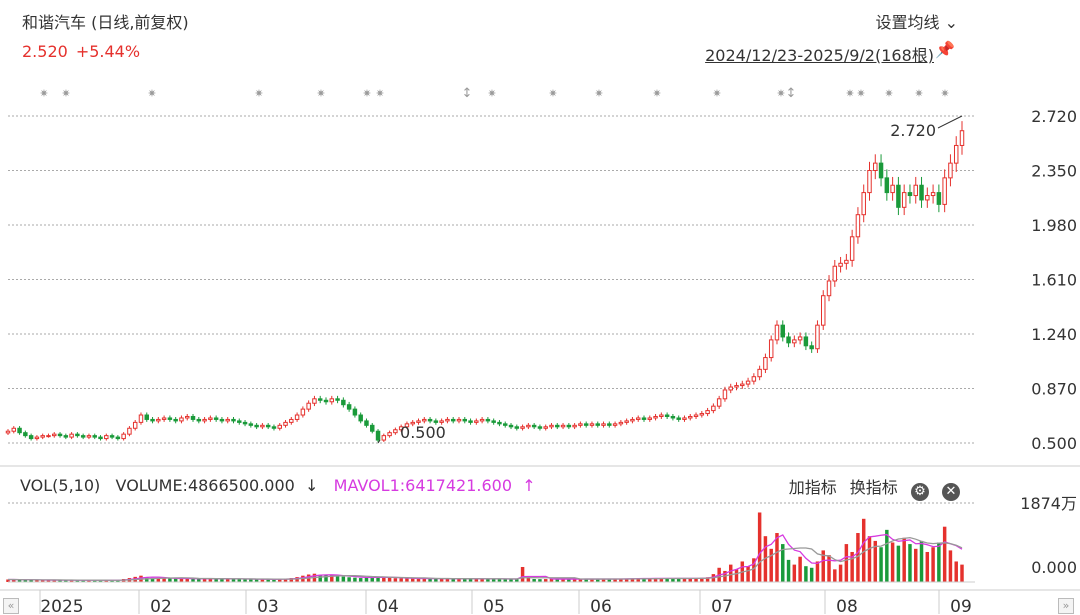 The width and height of the screenshot is (1080, 615). What do you see at coordinates (951, 492) in the screenshot?
I see `close-icon: ✕` at bounding box center [951, 492].